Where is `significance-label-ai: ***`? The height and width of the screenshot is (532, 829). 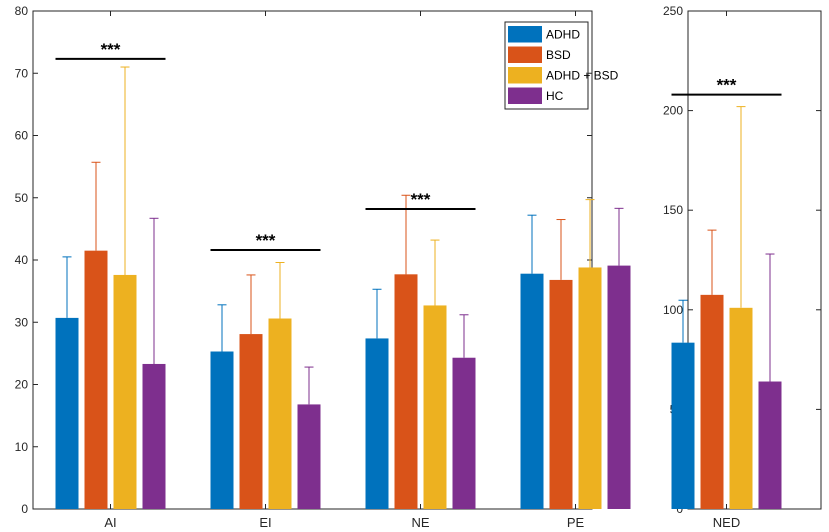
significance-label-ai: *** is located at coordinates (111, 49).